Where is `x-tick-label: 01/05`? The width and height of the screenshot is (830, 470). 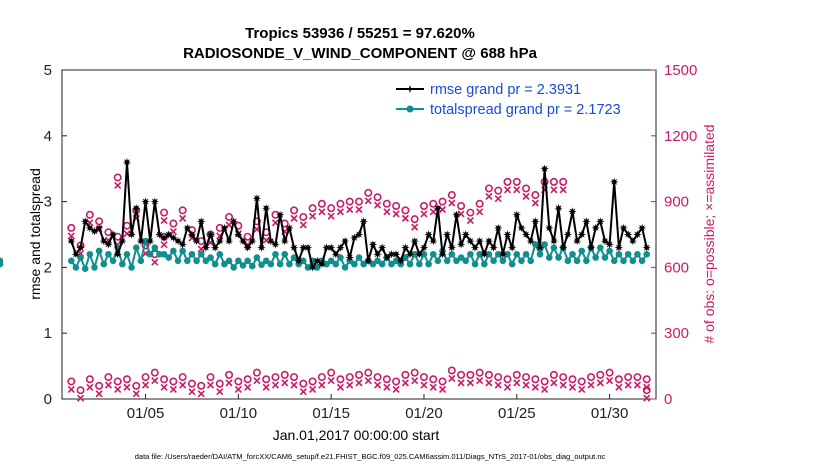 x-tick-label: 01/05 is located at coordinates (146, 413).